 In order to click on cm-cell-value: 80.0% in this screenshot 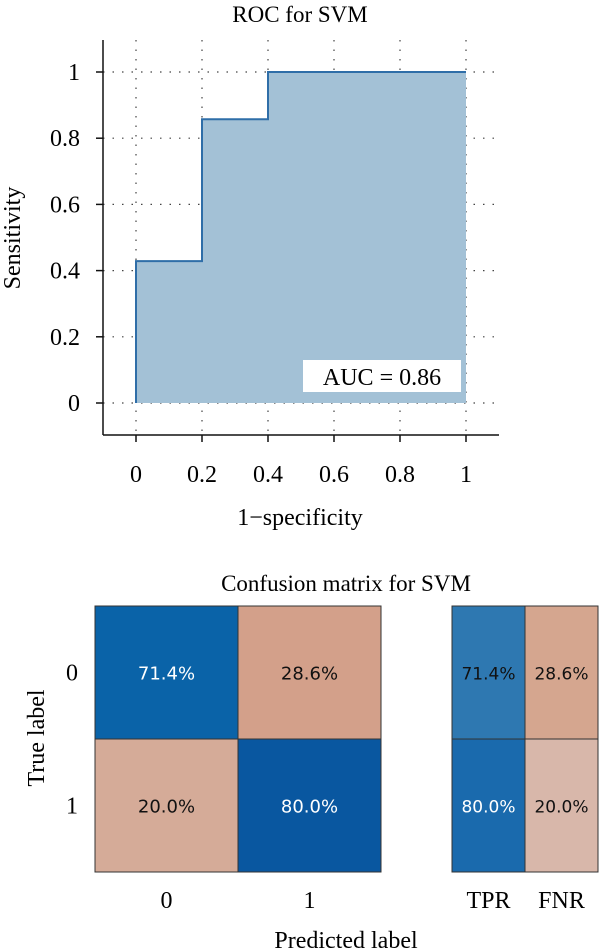, I will do `click(309, 807)`.